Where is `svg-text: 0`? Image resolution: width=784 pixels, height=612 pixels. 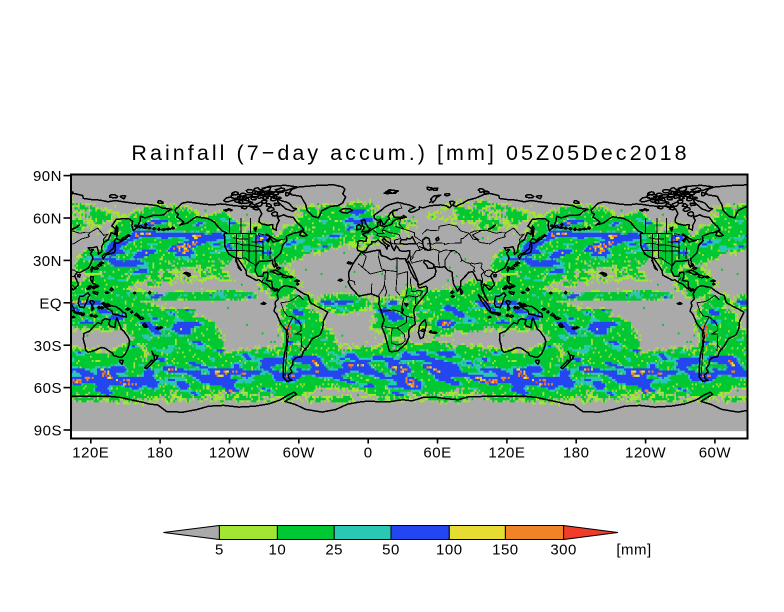 svg-text: 0 is located at coordinates (368, 453).